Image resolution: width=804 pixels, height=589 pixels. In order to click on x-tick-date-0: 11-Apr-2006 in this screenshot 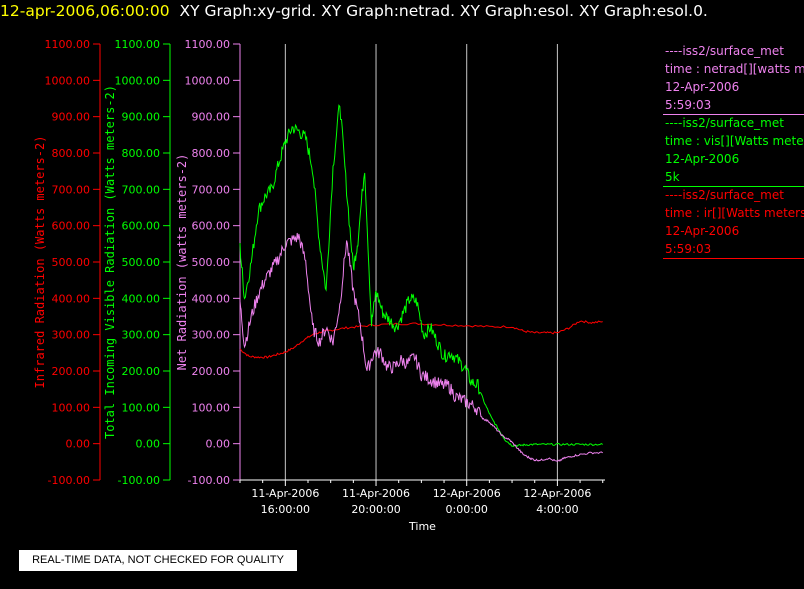, I will do `click(285, 493)`.